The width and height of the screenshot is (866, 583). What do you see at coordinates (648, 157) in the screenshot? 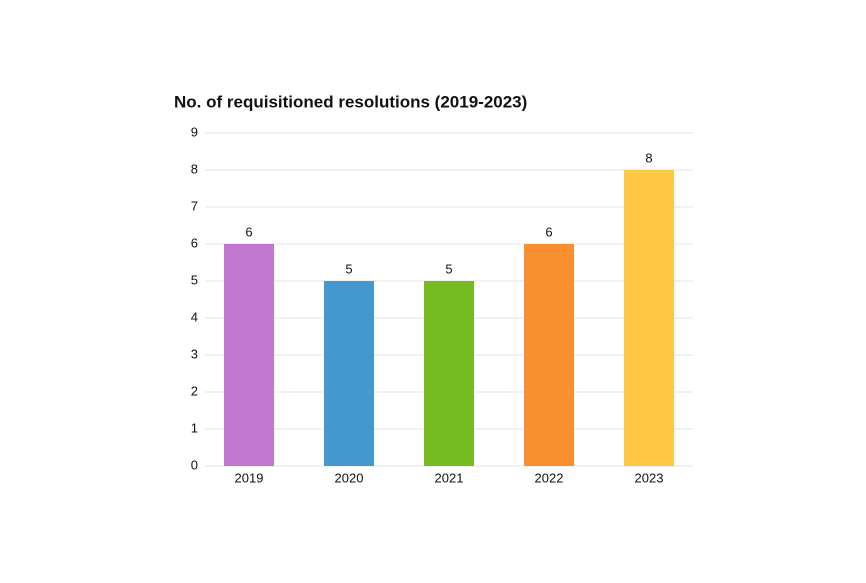
I see `data-label: 8` at bounding box center [648, 157].